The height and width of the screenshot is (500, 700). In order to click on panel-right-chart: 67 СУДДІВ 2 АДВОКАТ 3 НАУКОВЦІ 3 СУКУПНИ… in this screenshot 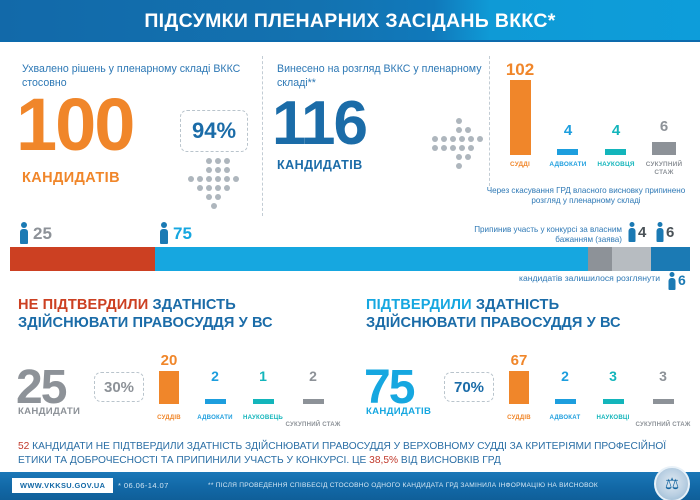, I will do `click(600, 390)`.